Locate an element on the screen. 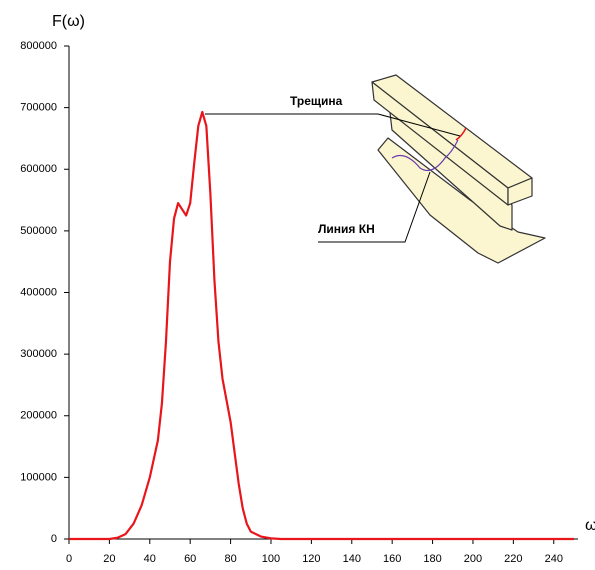  y-tick-label: 0 is located at coordinates (54, 539).